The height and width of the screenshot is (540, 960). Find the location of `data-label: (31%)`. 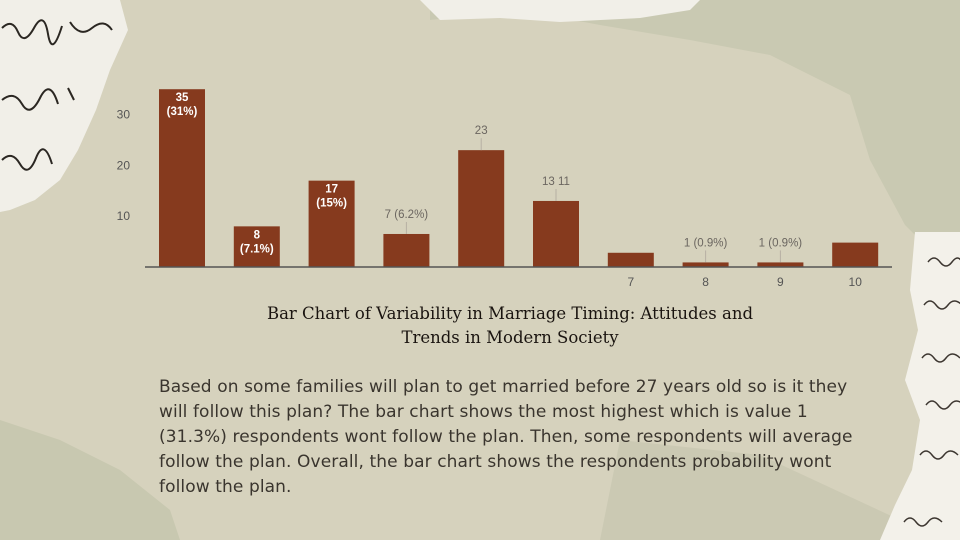

data-label: (31%) is located at coordinates (182, 112).